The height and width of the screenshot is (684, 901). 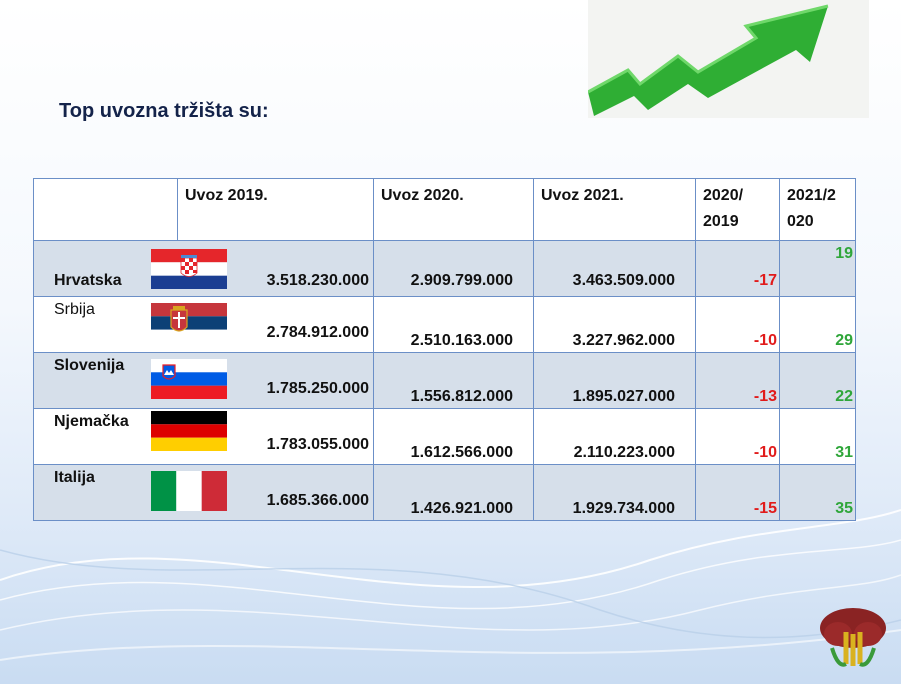 I want to click on value-2020: 2.510.163.000, so click(x=461, y=340).